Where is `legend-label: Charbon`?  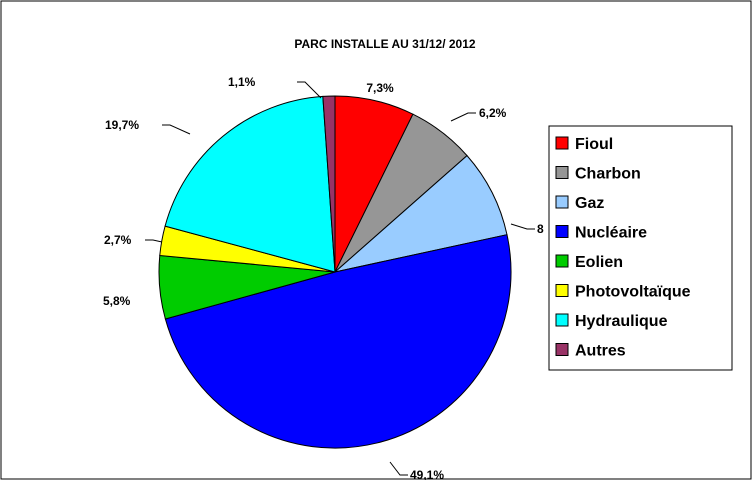 legend-label: Charbon is located at coordinates (608, 174).